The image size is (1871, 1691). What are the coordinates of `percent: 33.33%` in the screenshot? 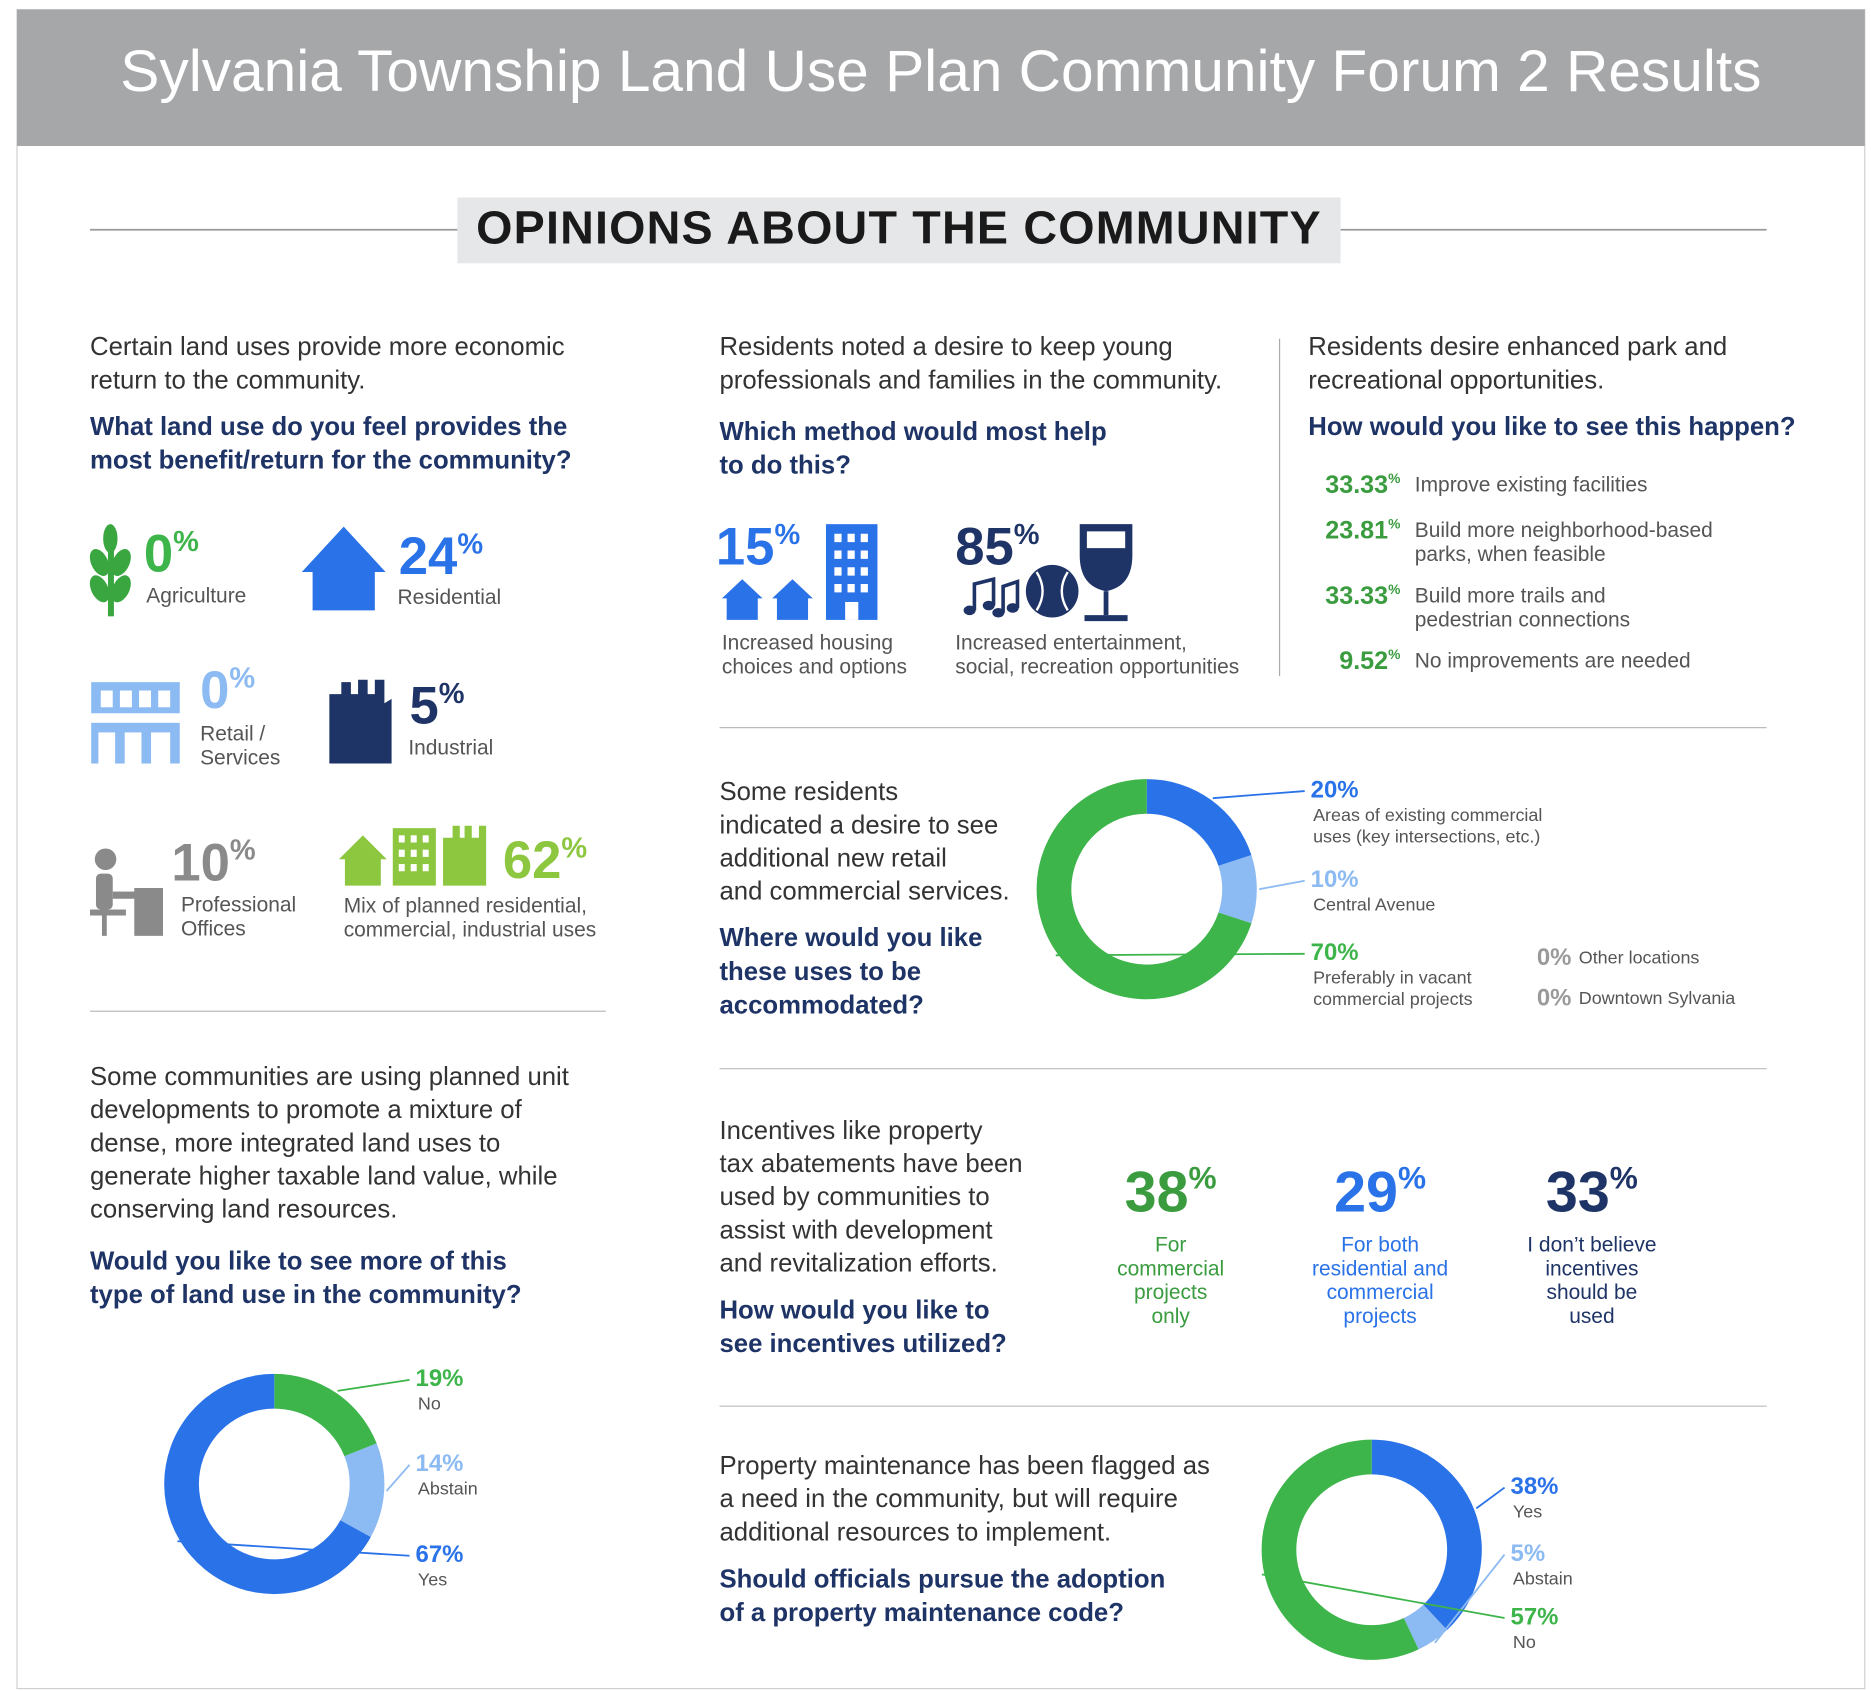 It's located at (1362, 483).